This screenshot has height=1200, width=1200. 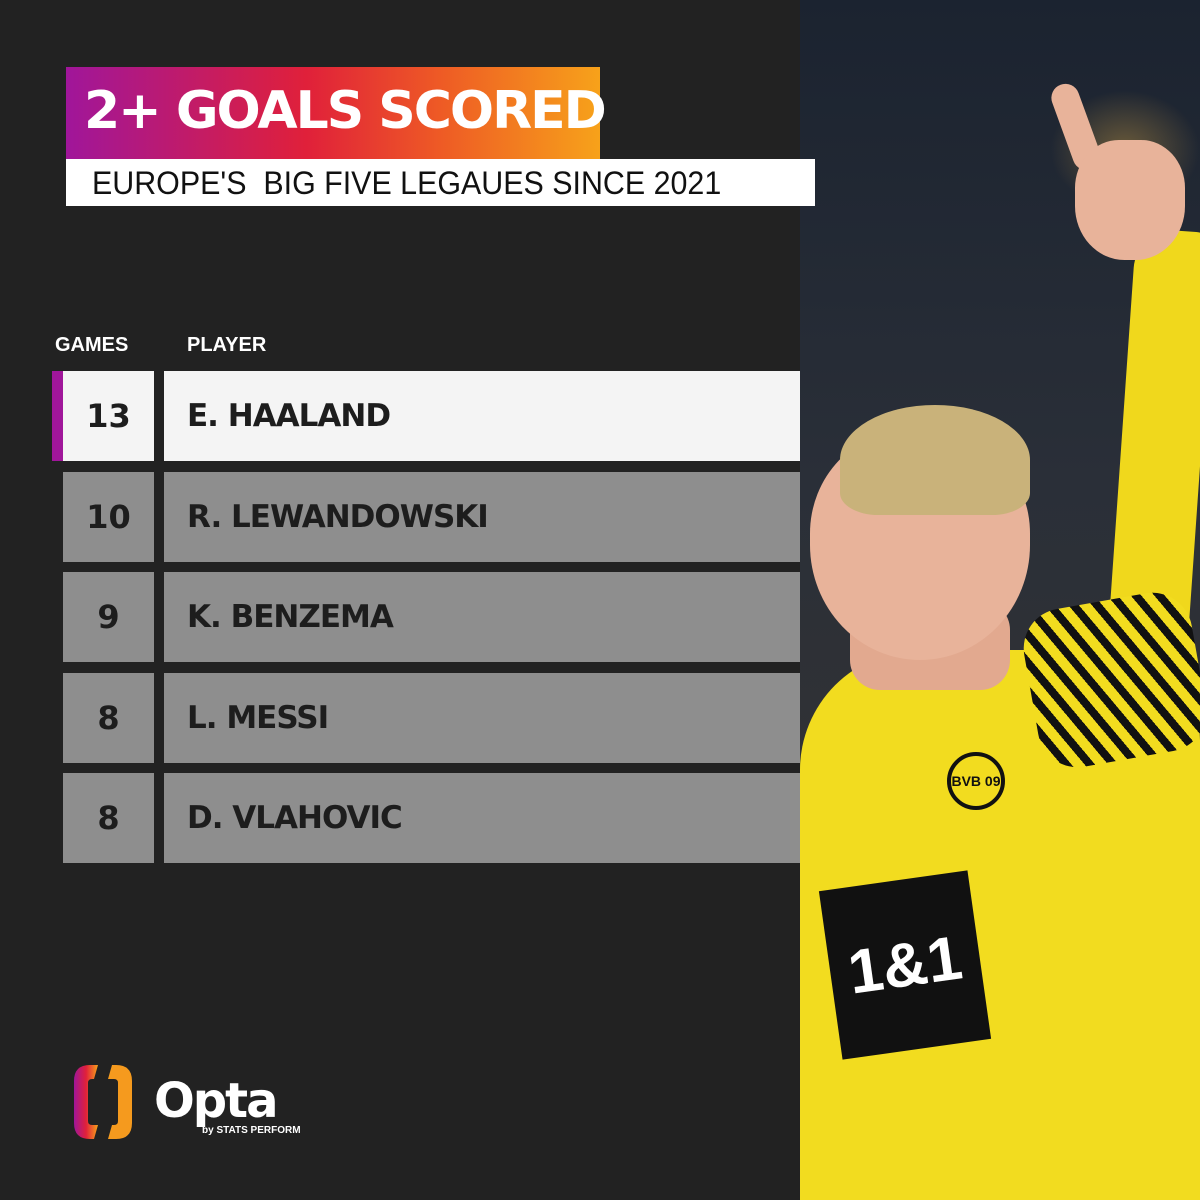 I want to click on title-banner: 2+ GOALS SCORED, so click(x=336, y=113).